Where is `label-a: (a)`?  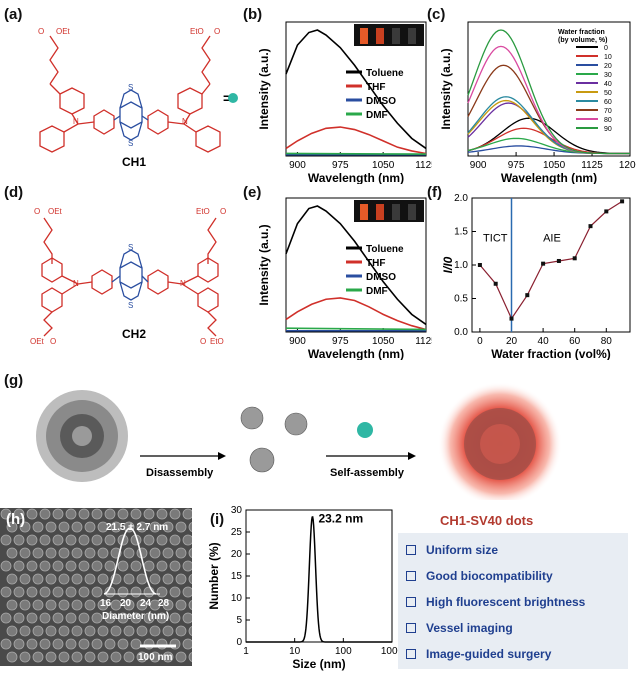
label-a: (a) is located at coordinates (13, 14).